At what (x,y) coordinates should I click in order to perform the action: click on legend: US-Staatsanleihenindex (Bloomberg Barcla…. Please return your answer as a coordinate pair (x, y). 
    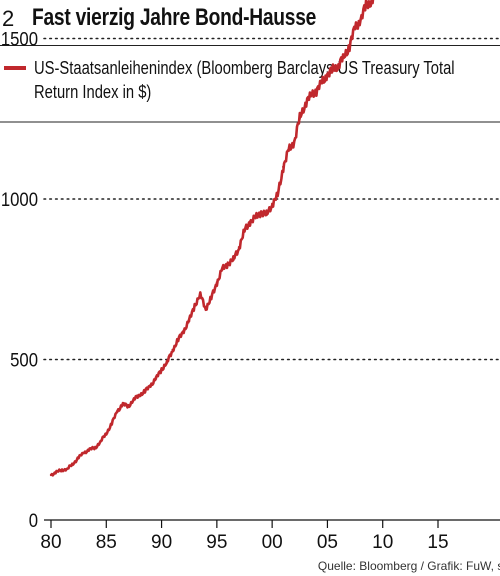
    Looking at the image, I should click on (250, 84).